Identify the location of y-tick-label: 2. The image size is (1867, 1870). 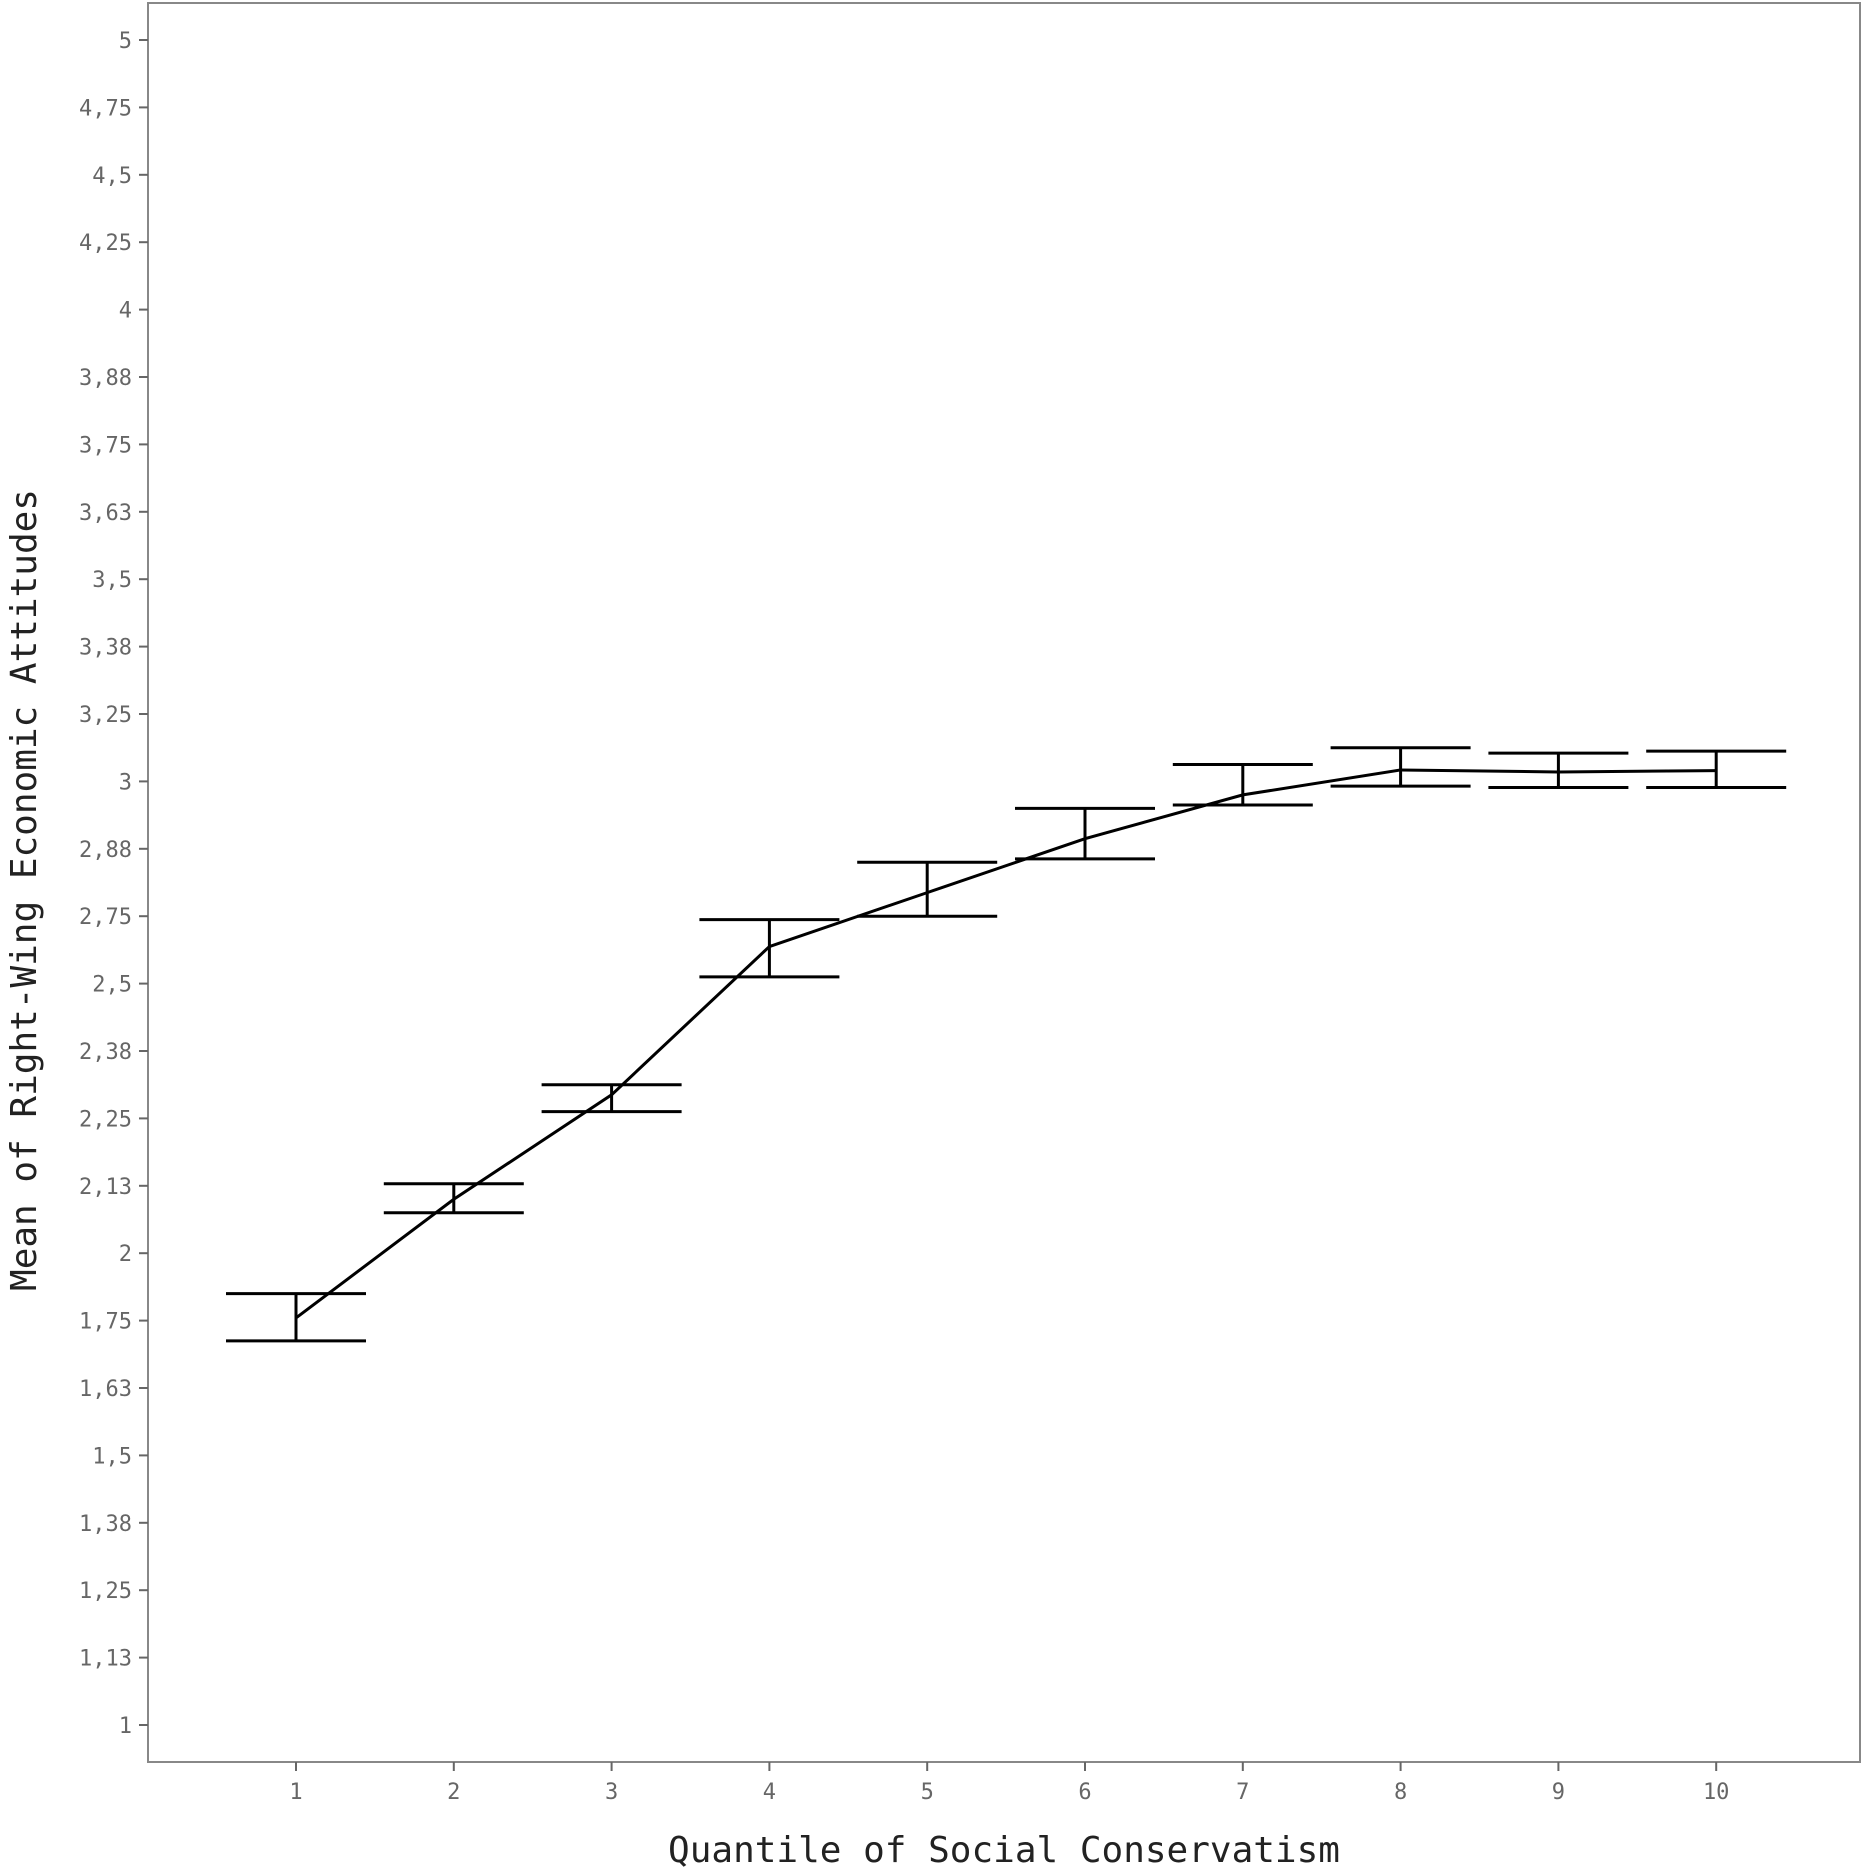
(125, 1254).